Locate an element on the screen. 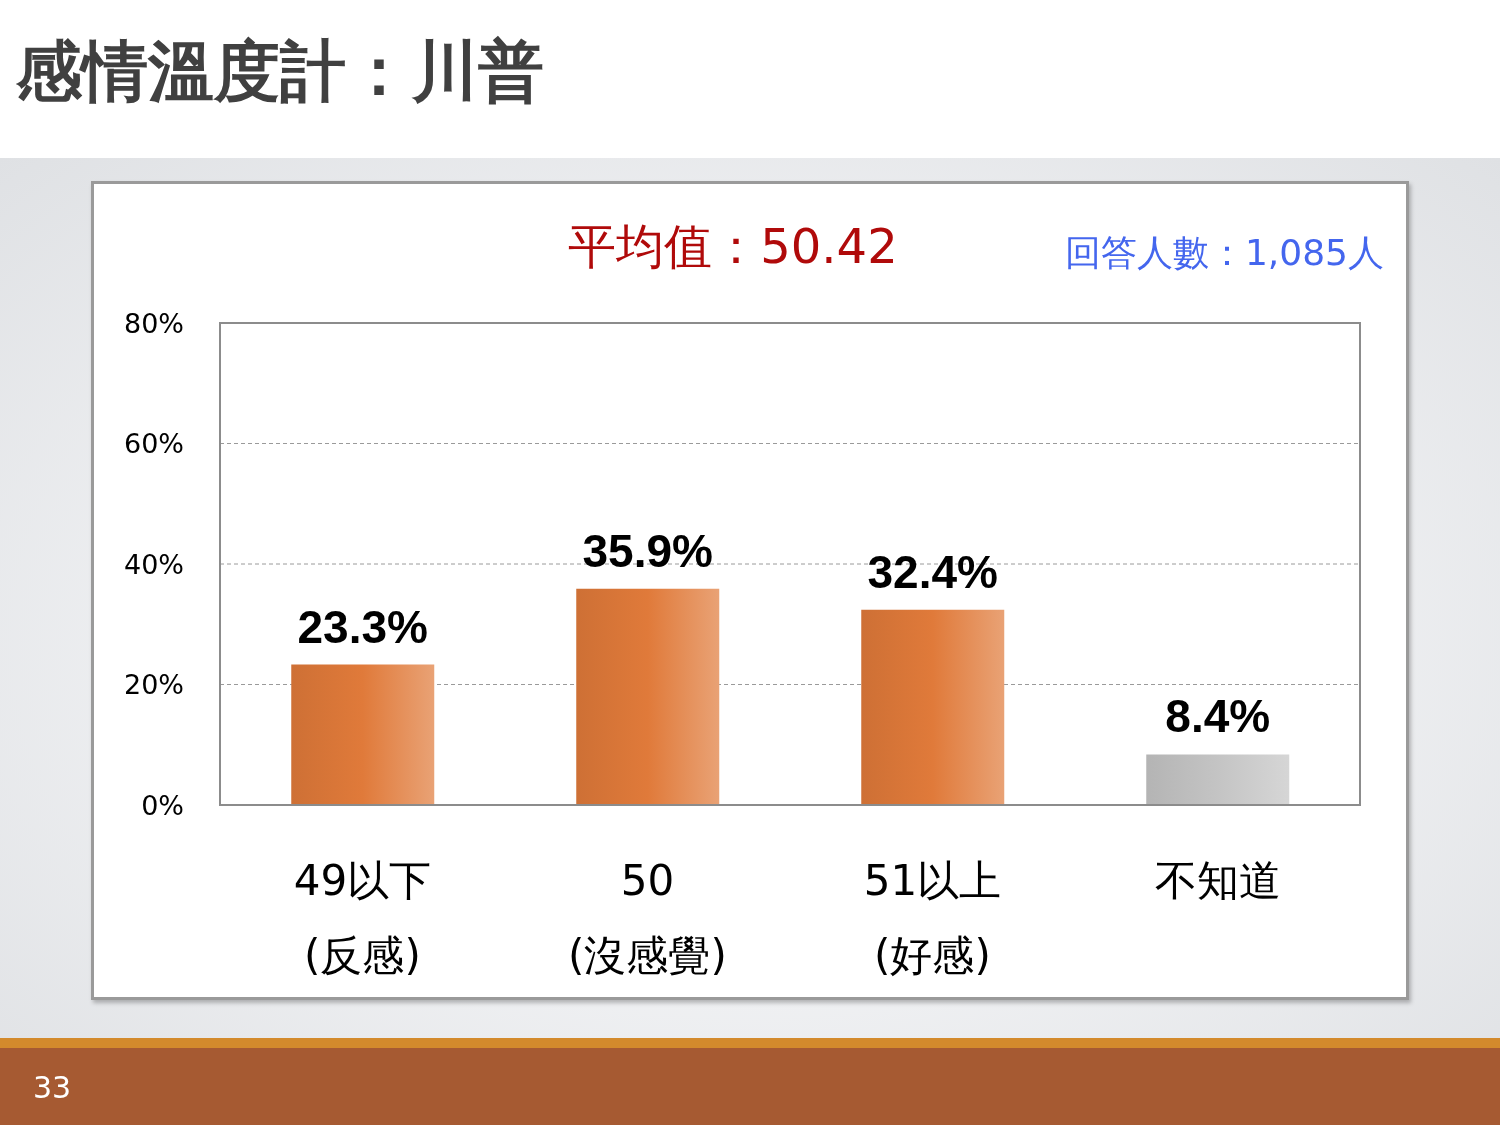  x-tick-label: 50 (沒感覺) is located at coordinates (647, 918).